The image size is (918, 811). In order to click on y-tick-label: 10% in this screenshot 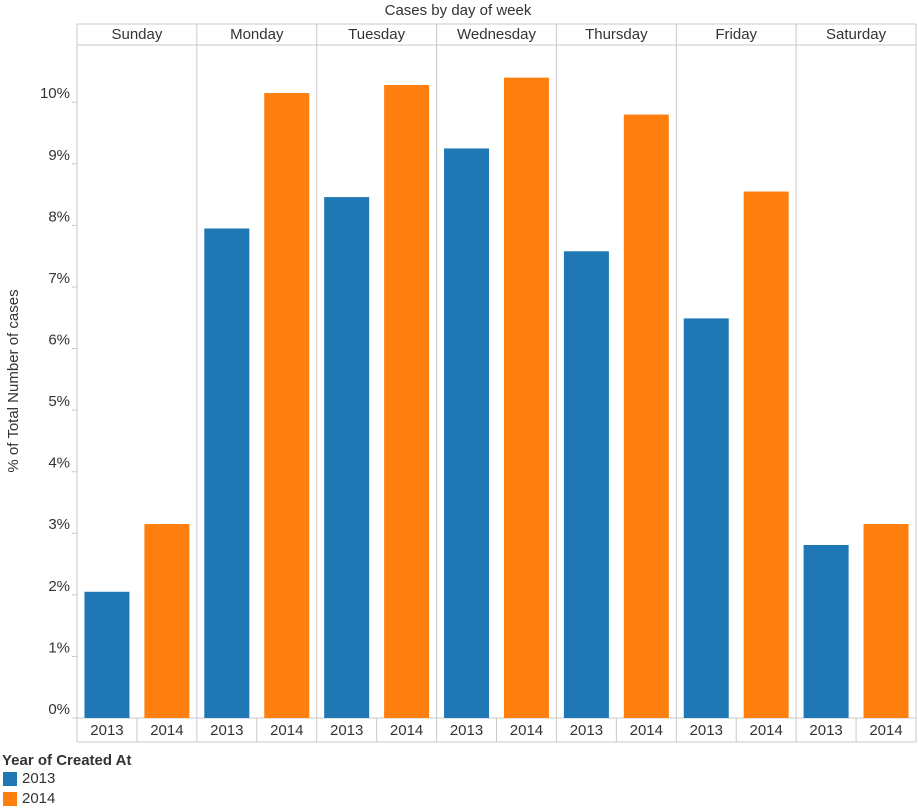, I will do `click(55, 93)`.